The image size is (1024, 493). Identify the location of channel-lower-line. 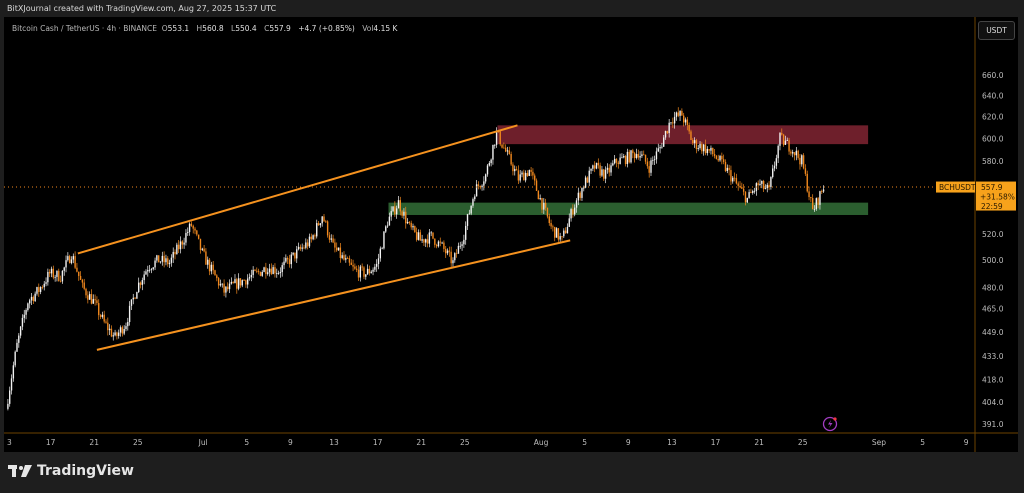
(333, 295).